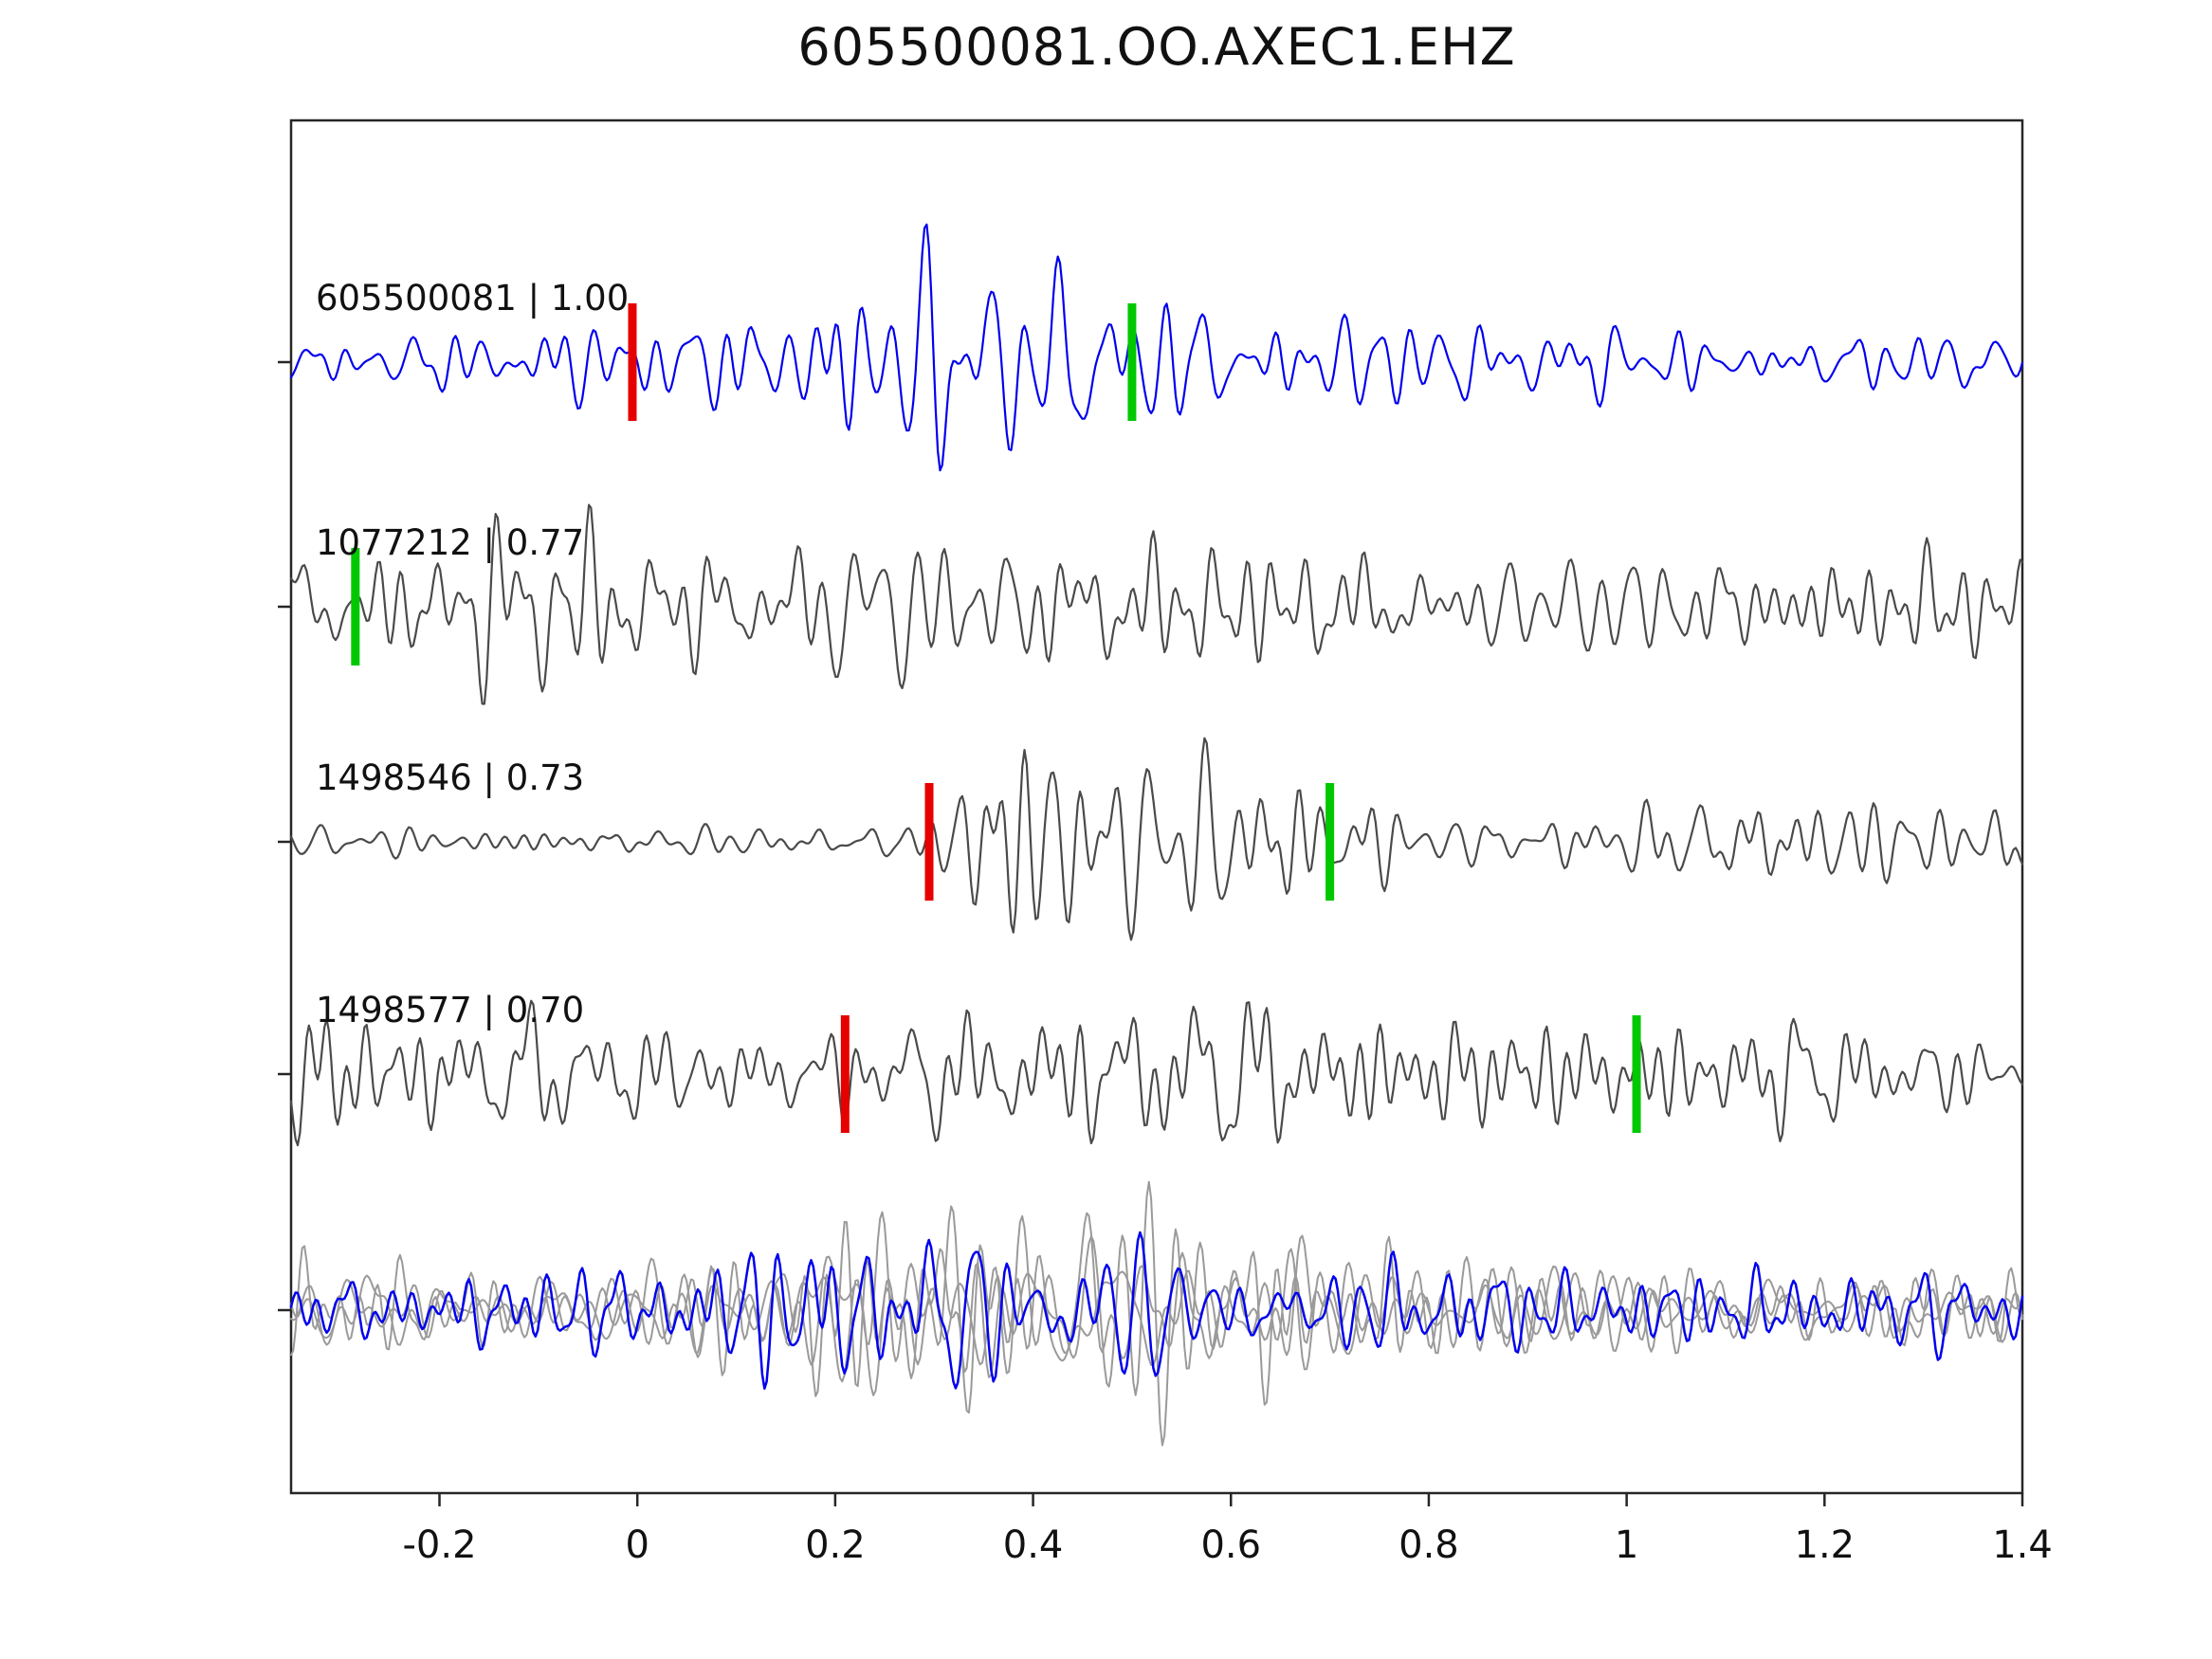 This screenshot has height=1659, width=2212. I want to click on trace-label: 605500081 | 1.00, so click(472, 298).